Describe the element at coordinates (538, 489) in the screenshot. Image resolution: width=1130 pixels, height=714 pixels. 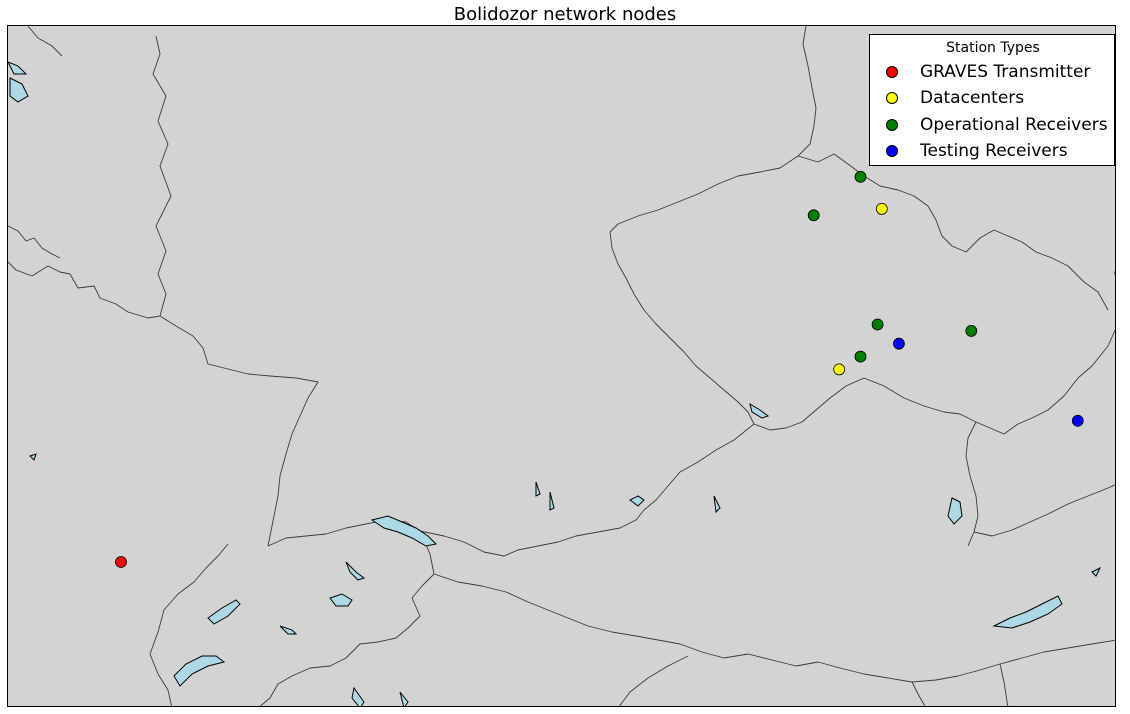
I see `lake-ammersee` at that location.